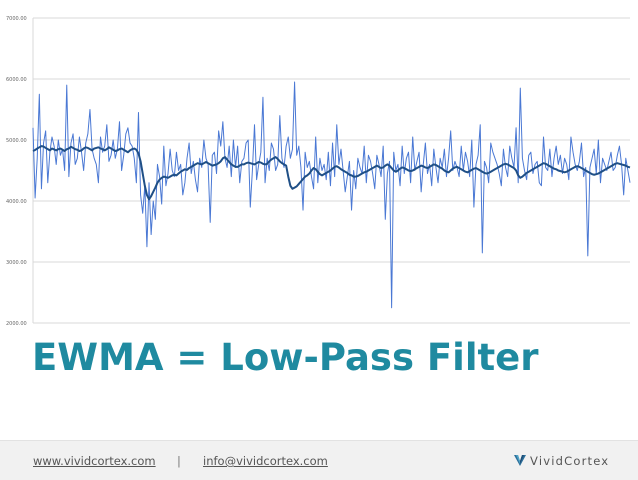 Image resolution: width=638 pixels, height=480 pixels. Describe the element at coordinates (16, 141) in the screenshot. I see `y-tick-label: 5000.00` at that location.